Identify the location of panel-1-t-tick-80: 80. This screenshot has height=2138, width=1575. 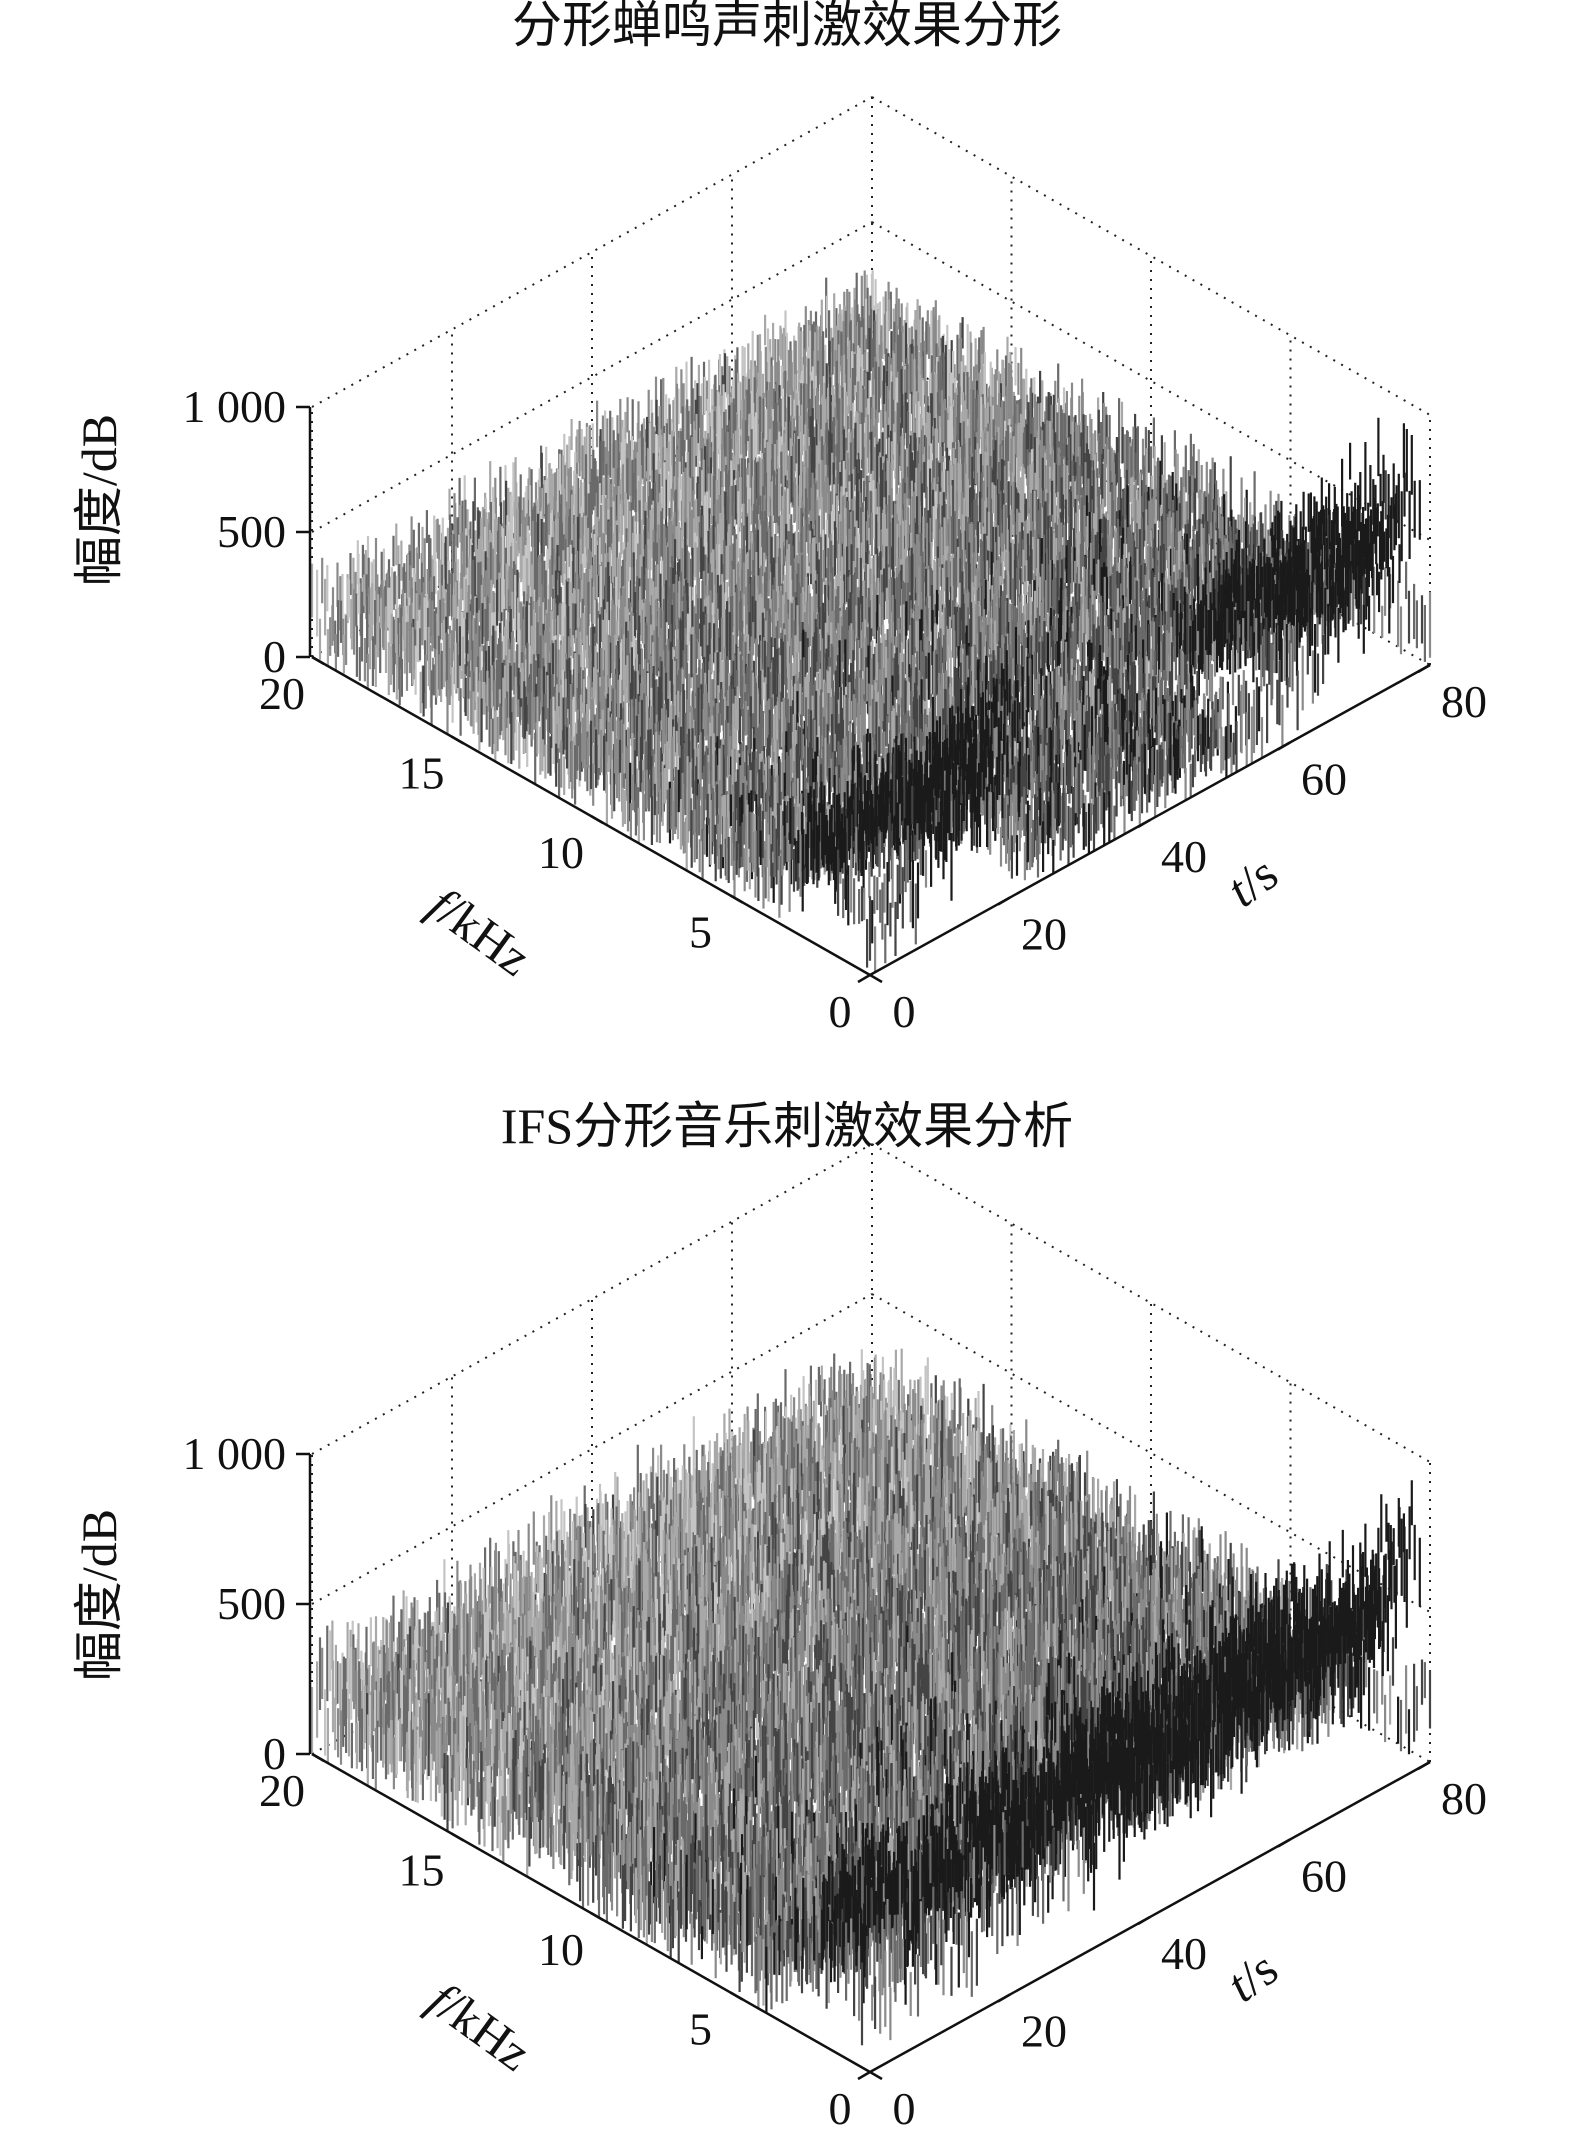
(1464, 701).